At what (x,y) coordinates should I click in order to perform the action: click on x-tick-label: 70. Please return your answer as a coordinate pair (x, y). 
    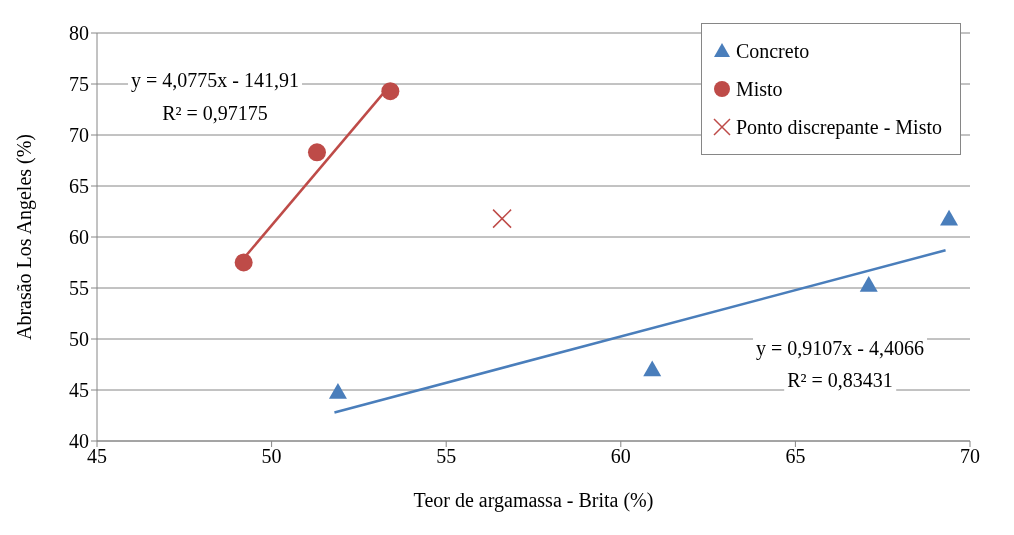
    Looking at the image, I should click on (970, 456).